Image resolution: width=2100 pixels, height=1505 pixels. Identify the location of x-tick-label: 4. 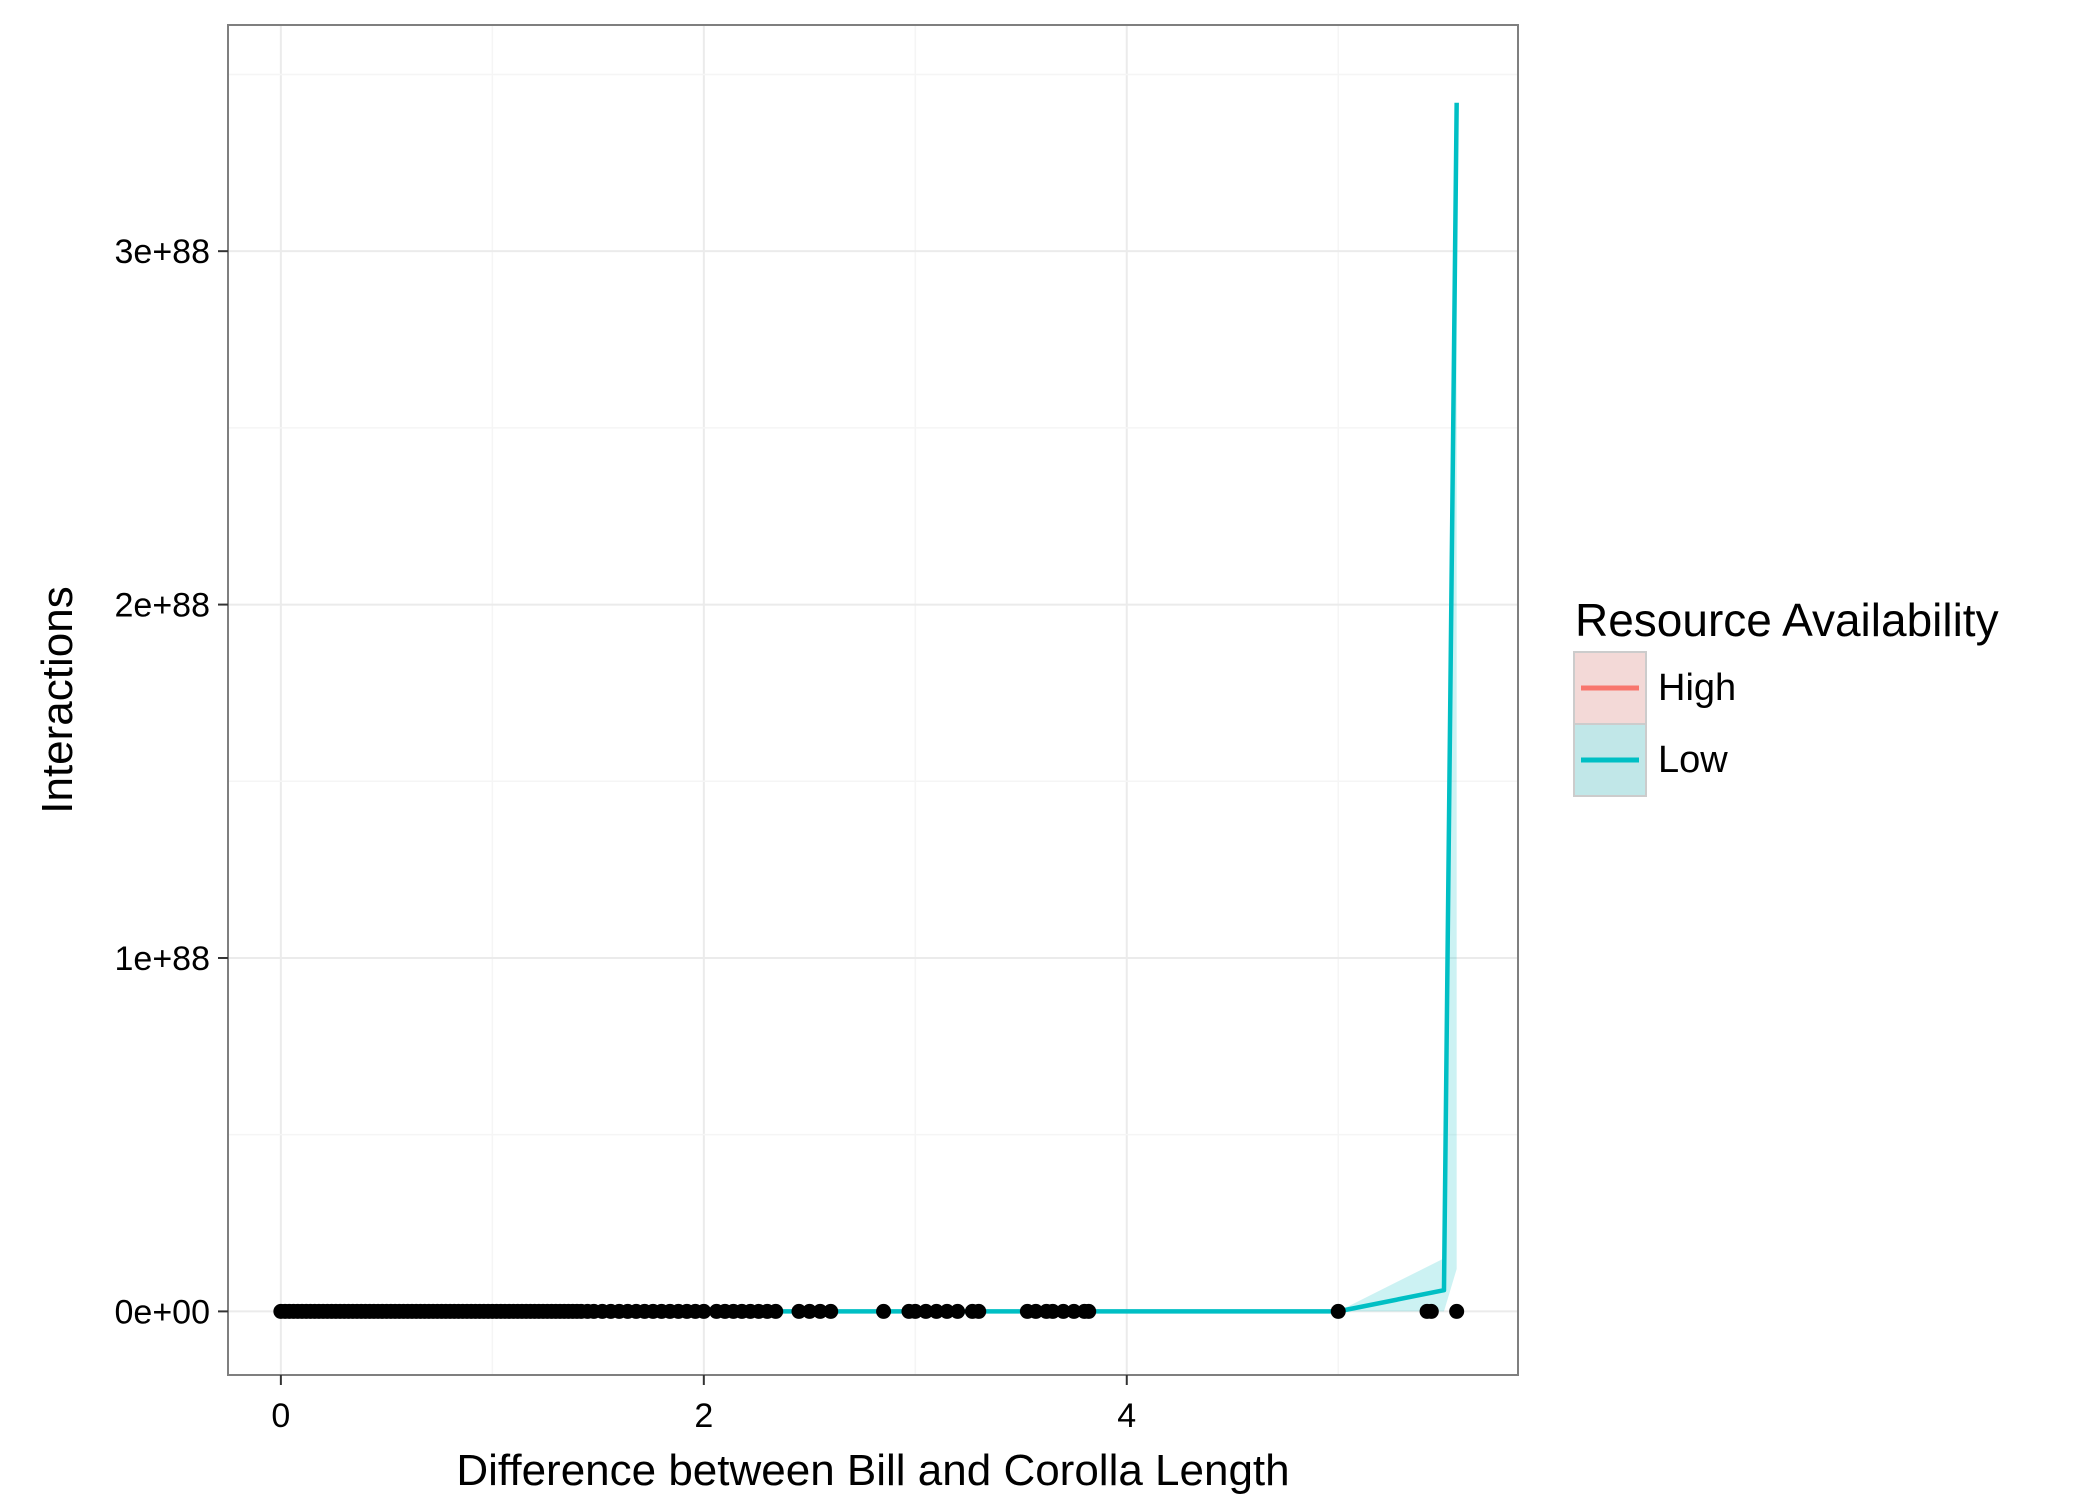
(1126, 1416).